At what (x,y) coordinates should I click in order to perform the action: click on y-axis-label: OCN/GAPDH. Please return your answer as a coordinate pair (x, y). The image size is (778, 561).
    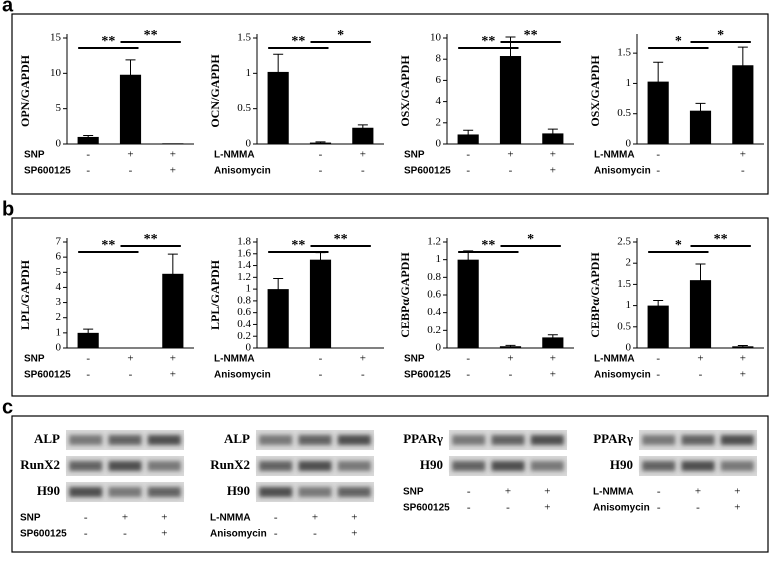
    Looking at the image, I should click on (215, 91).